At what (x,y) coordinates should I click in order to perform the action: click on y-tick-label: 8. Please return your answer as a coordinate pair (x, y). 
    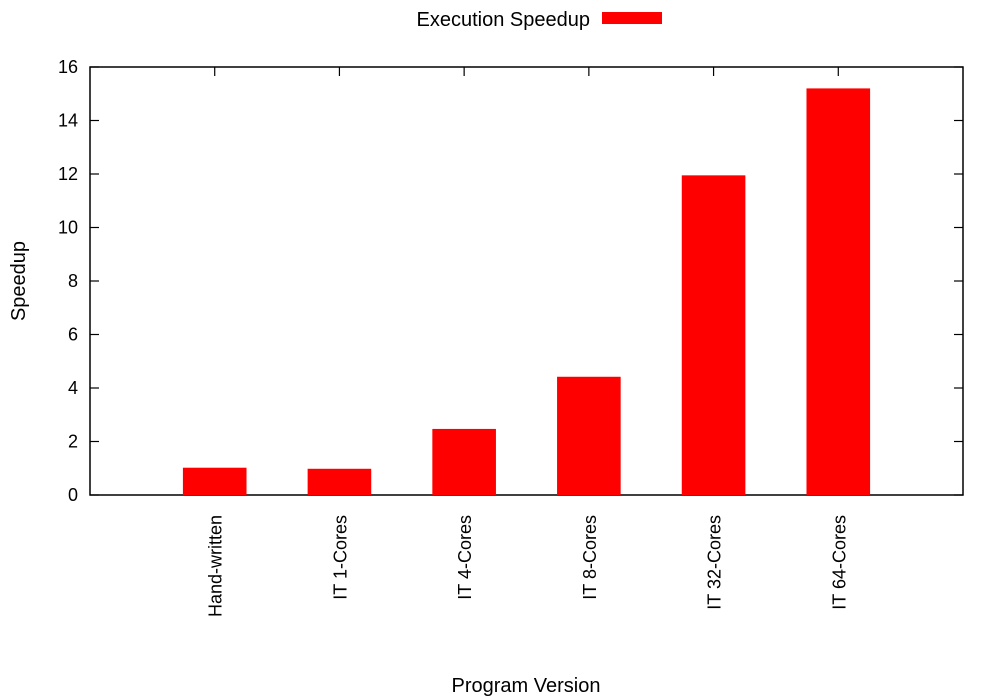
    Looking at the image, I should click on (73, 281).